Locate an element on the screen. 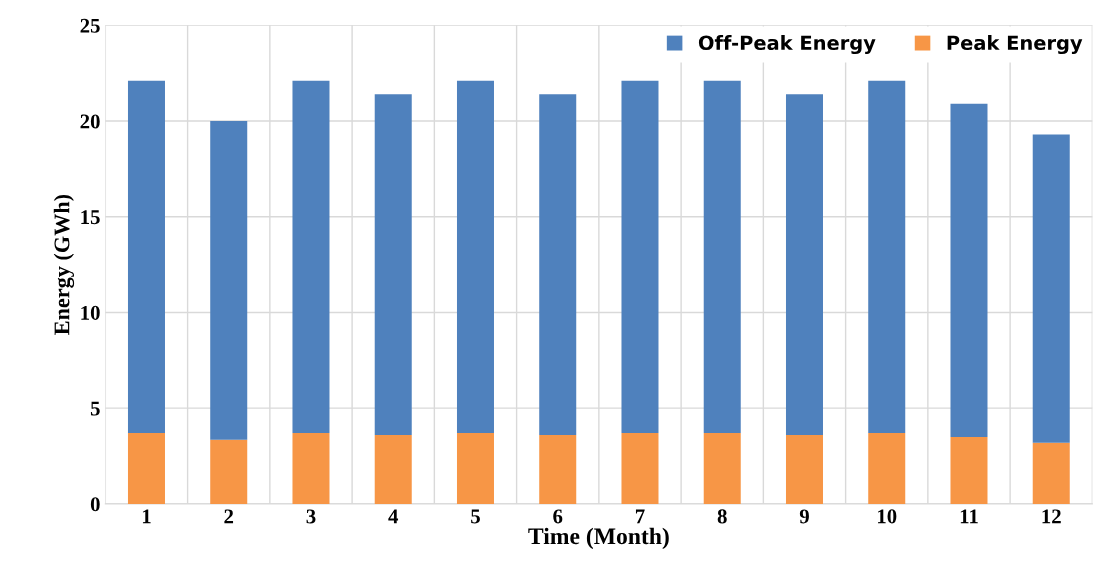  x-tick-label: 8 is located at coordinates (722, 516).